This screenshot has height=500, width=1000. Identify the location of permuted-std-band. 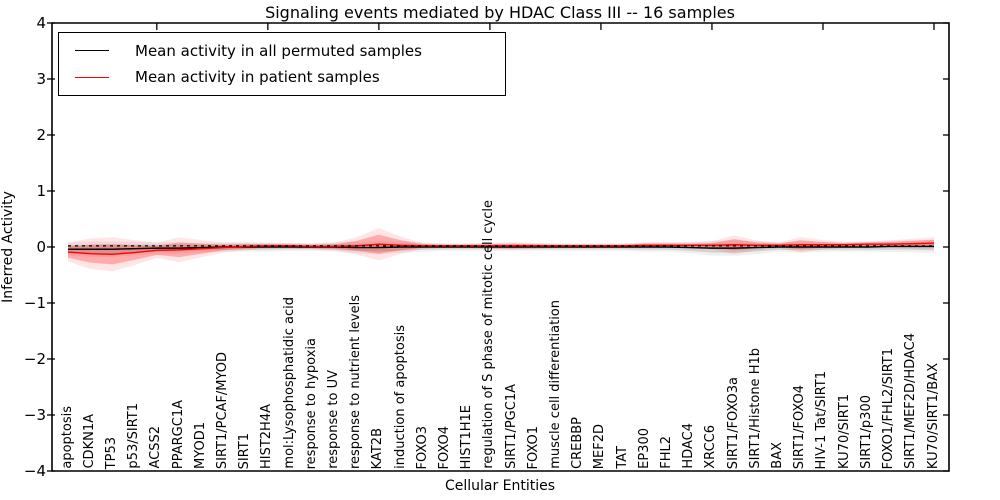
(501, 248).